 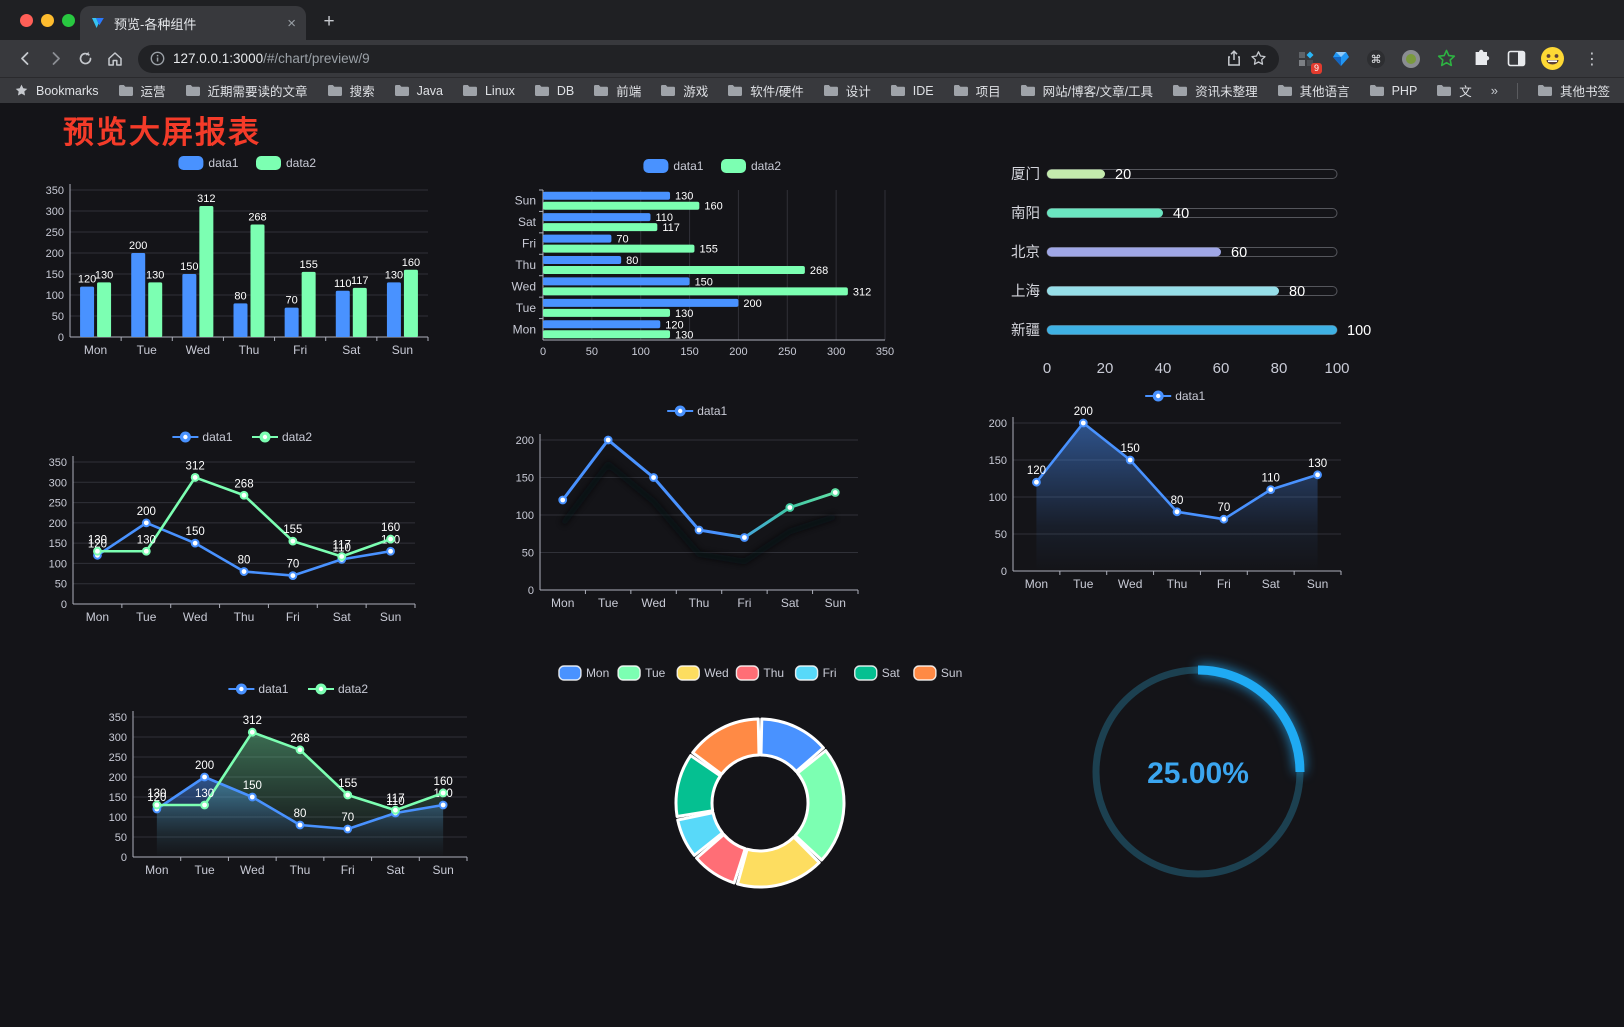 What do you see at coordinates (329, 21) in the screenshot?
I see `new-tab-button: +` at bounding box center [329, 21].